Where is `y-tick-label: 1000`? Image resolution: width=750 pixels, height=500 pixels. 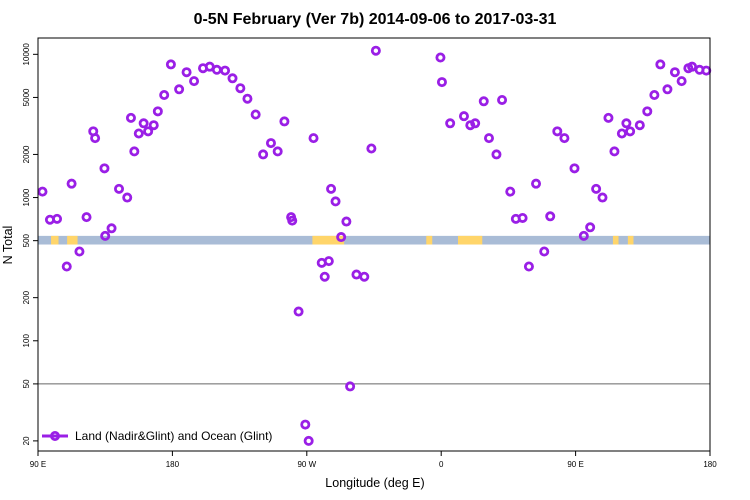
y-tick-label: 1000 is located at coordinates (26, 197).